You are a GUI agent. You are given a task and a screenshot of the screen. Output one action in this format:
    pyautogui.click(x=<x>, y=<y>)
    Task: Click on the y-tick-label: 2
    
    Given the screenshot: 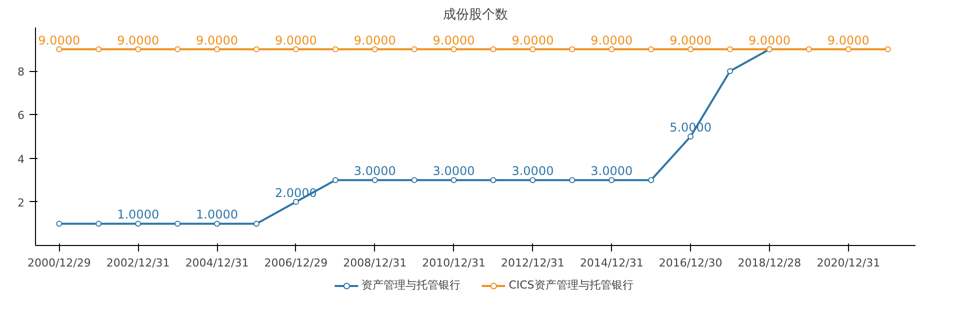 What is the action you would take?
    pyautogui.click(x=21, y=203)
    